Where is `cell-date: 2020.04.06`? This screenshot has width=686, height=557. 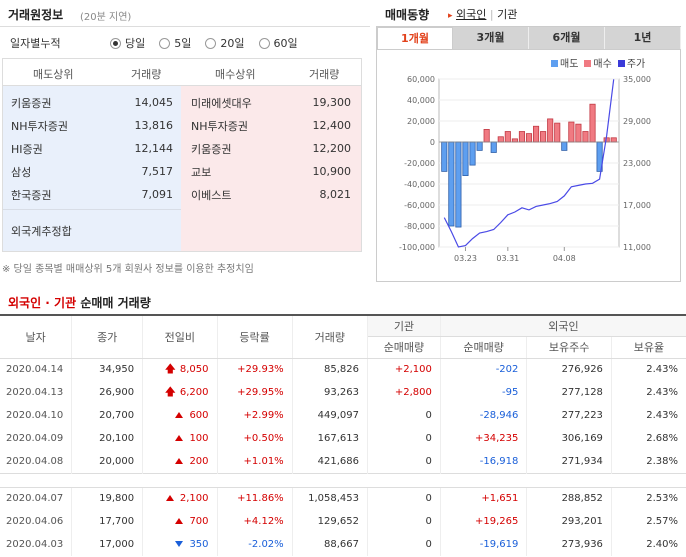
cell-date: 2020.04.06 is located at coordinates (36, 521).